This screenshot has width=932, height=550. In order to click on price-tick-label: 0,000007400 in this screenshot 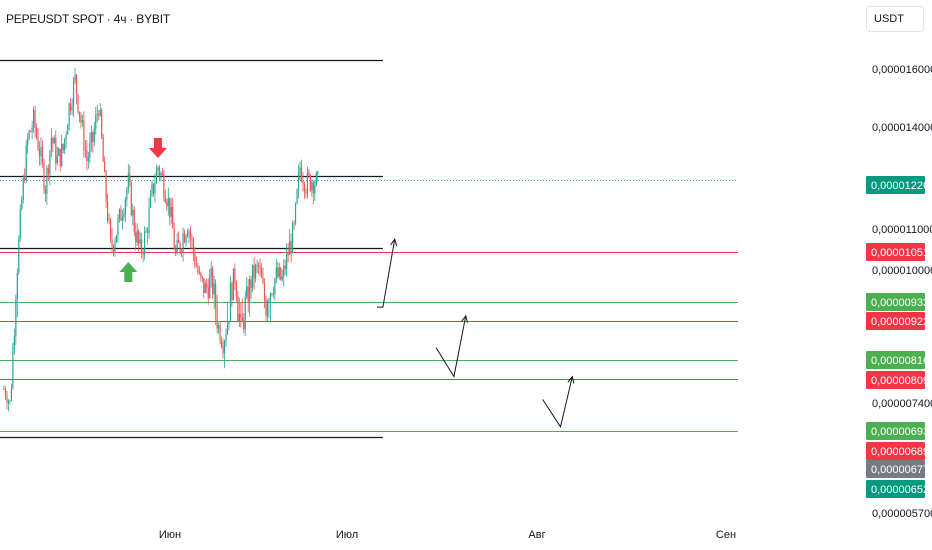, I will do `click(902, 404)`.